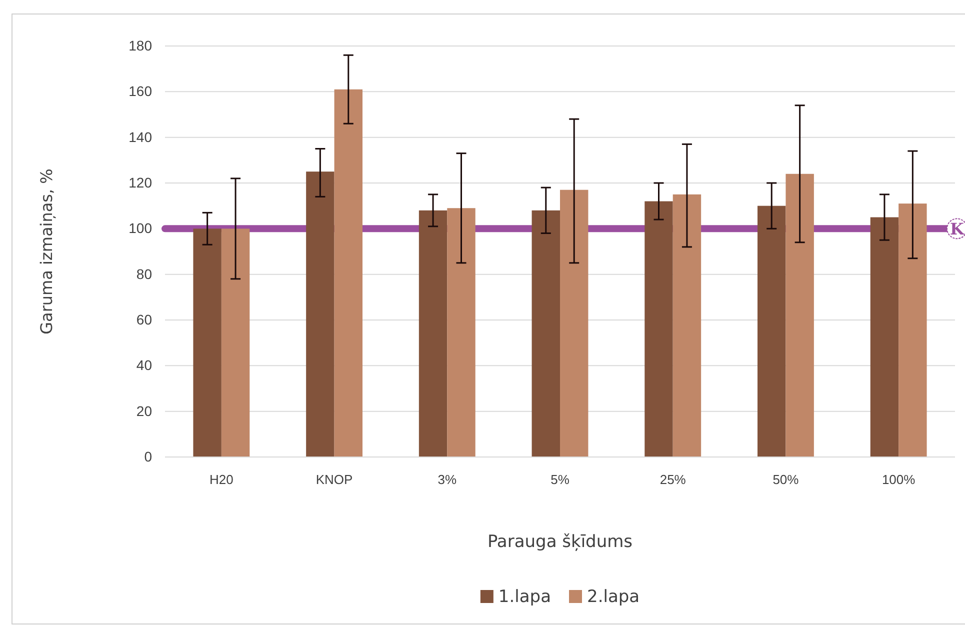 The width and height of the screenshot is (965, 630). I want to click on x-axis-title: Parauga šķīdums, so click(560, 542).